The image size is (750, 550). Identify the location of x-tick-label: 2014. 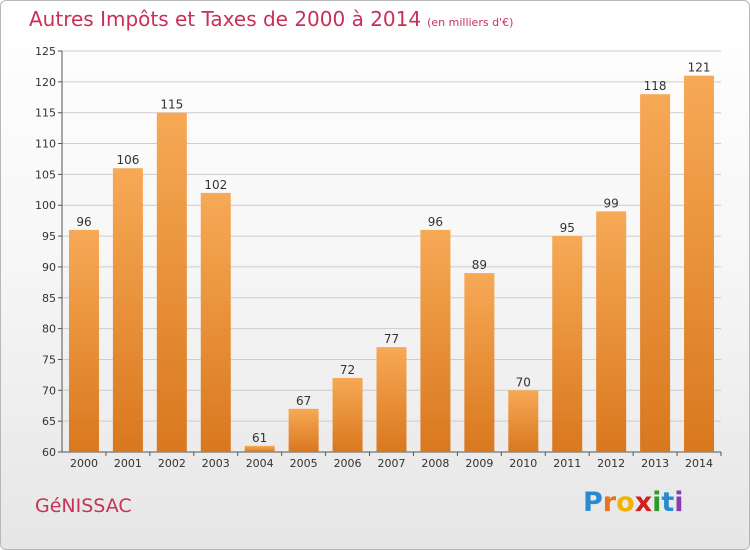
(699, 463).